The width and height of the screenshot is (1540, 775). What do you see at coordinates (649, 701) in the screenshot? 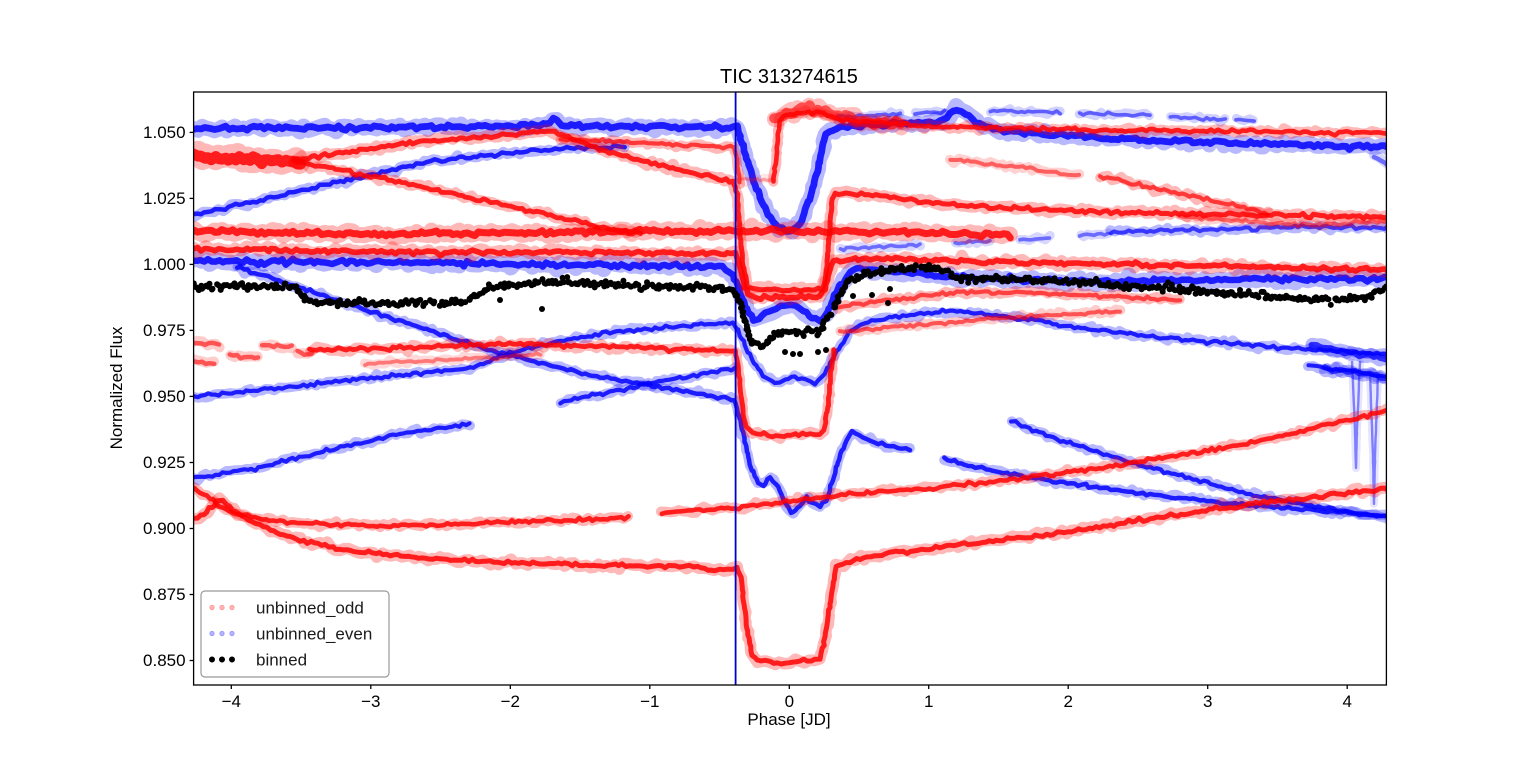
I see `svg-text: −1` at bounding box center [649, 701].